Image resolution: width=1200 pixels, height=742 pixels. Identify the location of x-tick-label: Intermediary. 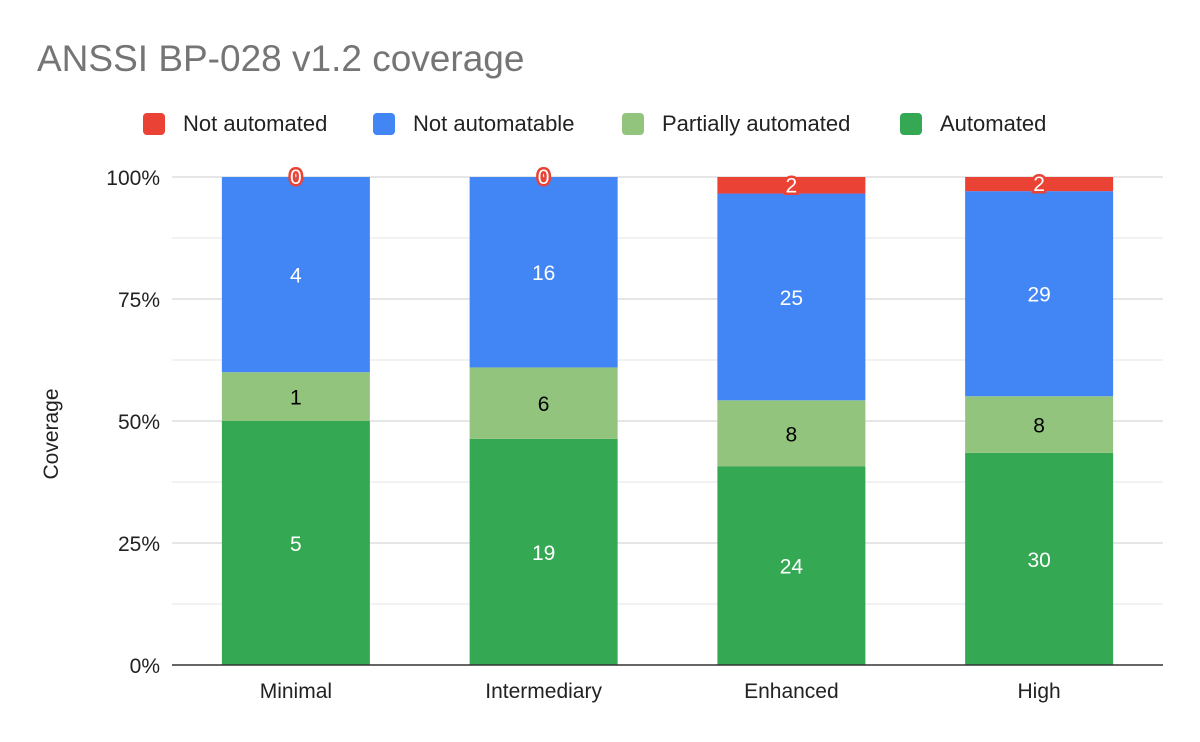
(543, 691).